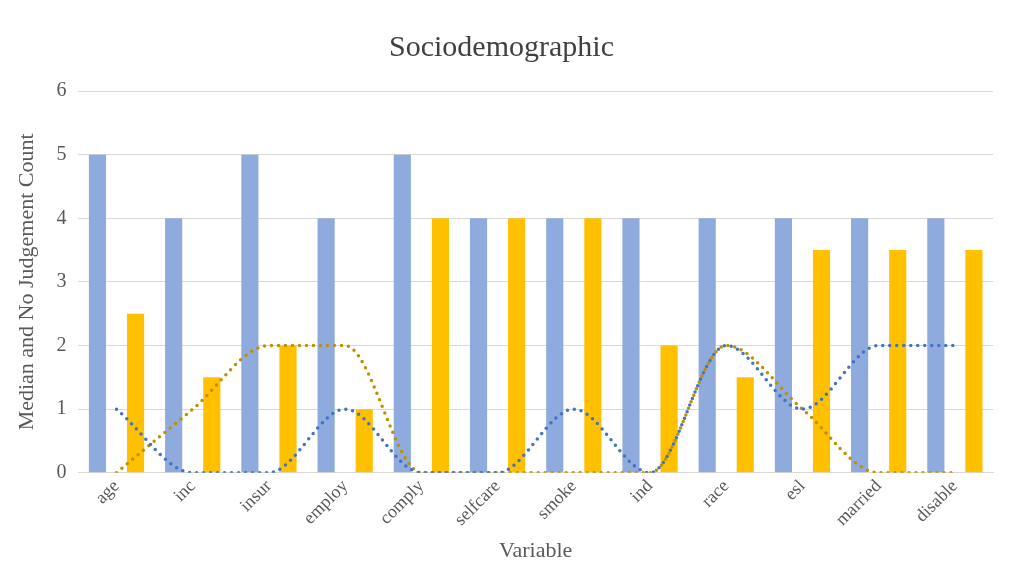 The image size is (1013, 578). Describe the element at coordinates (61, 407) in the screenshot. I see `y-tick-label: 1` at that location.